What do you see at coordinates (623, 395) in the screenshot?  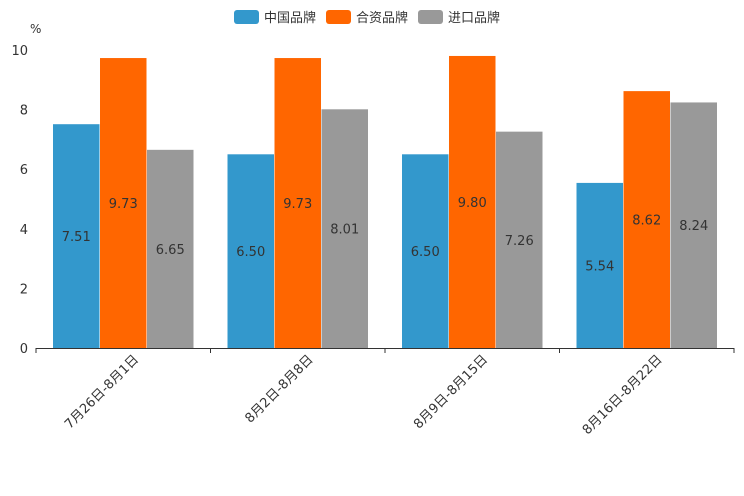 I see `x-tick-label: 8月16日-8月22日` at bounding box center [623, 395].